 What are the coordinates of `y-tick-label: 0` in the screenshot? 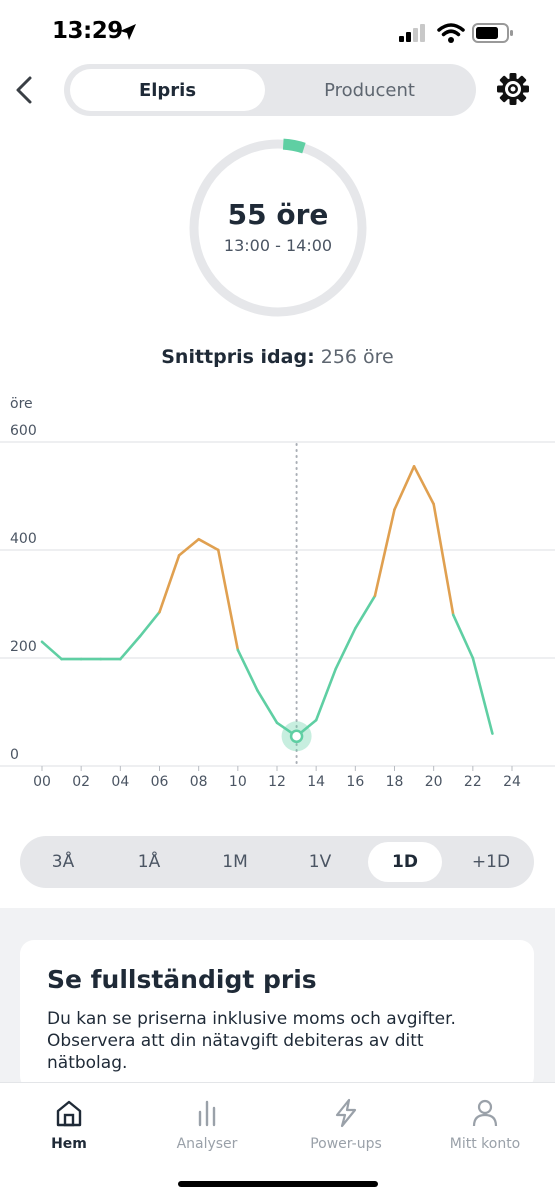 It's located at (14, 755).